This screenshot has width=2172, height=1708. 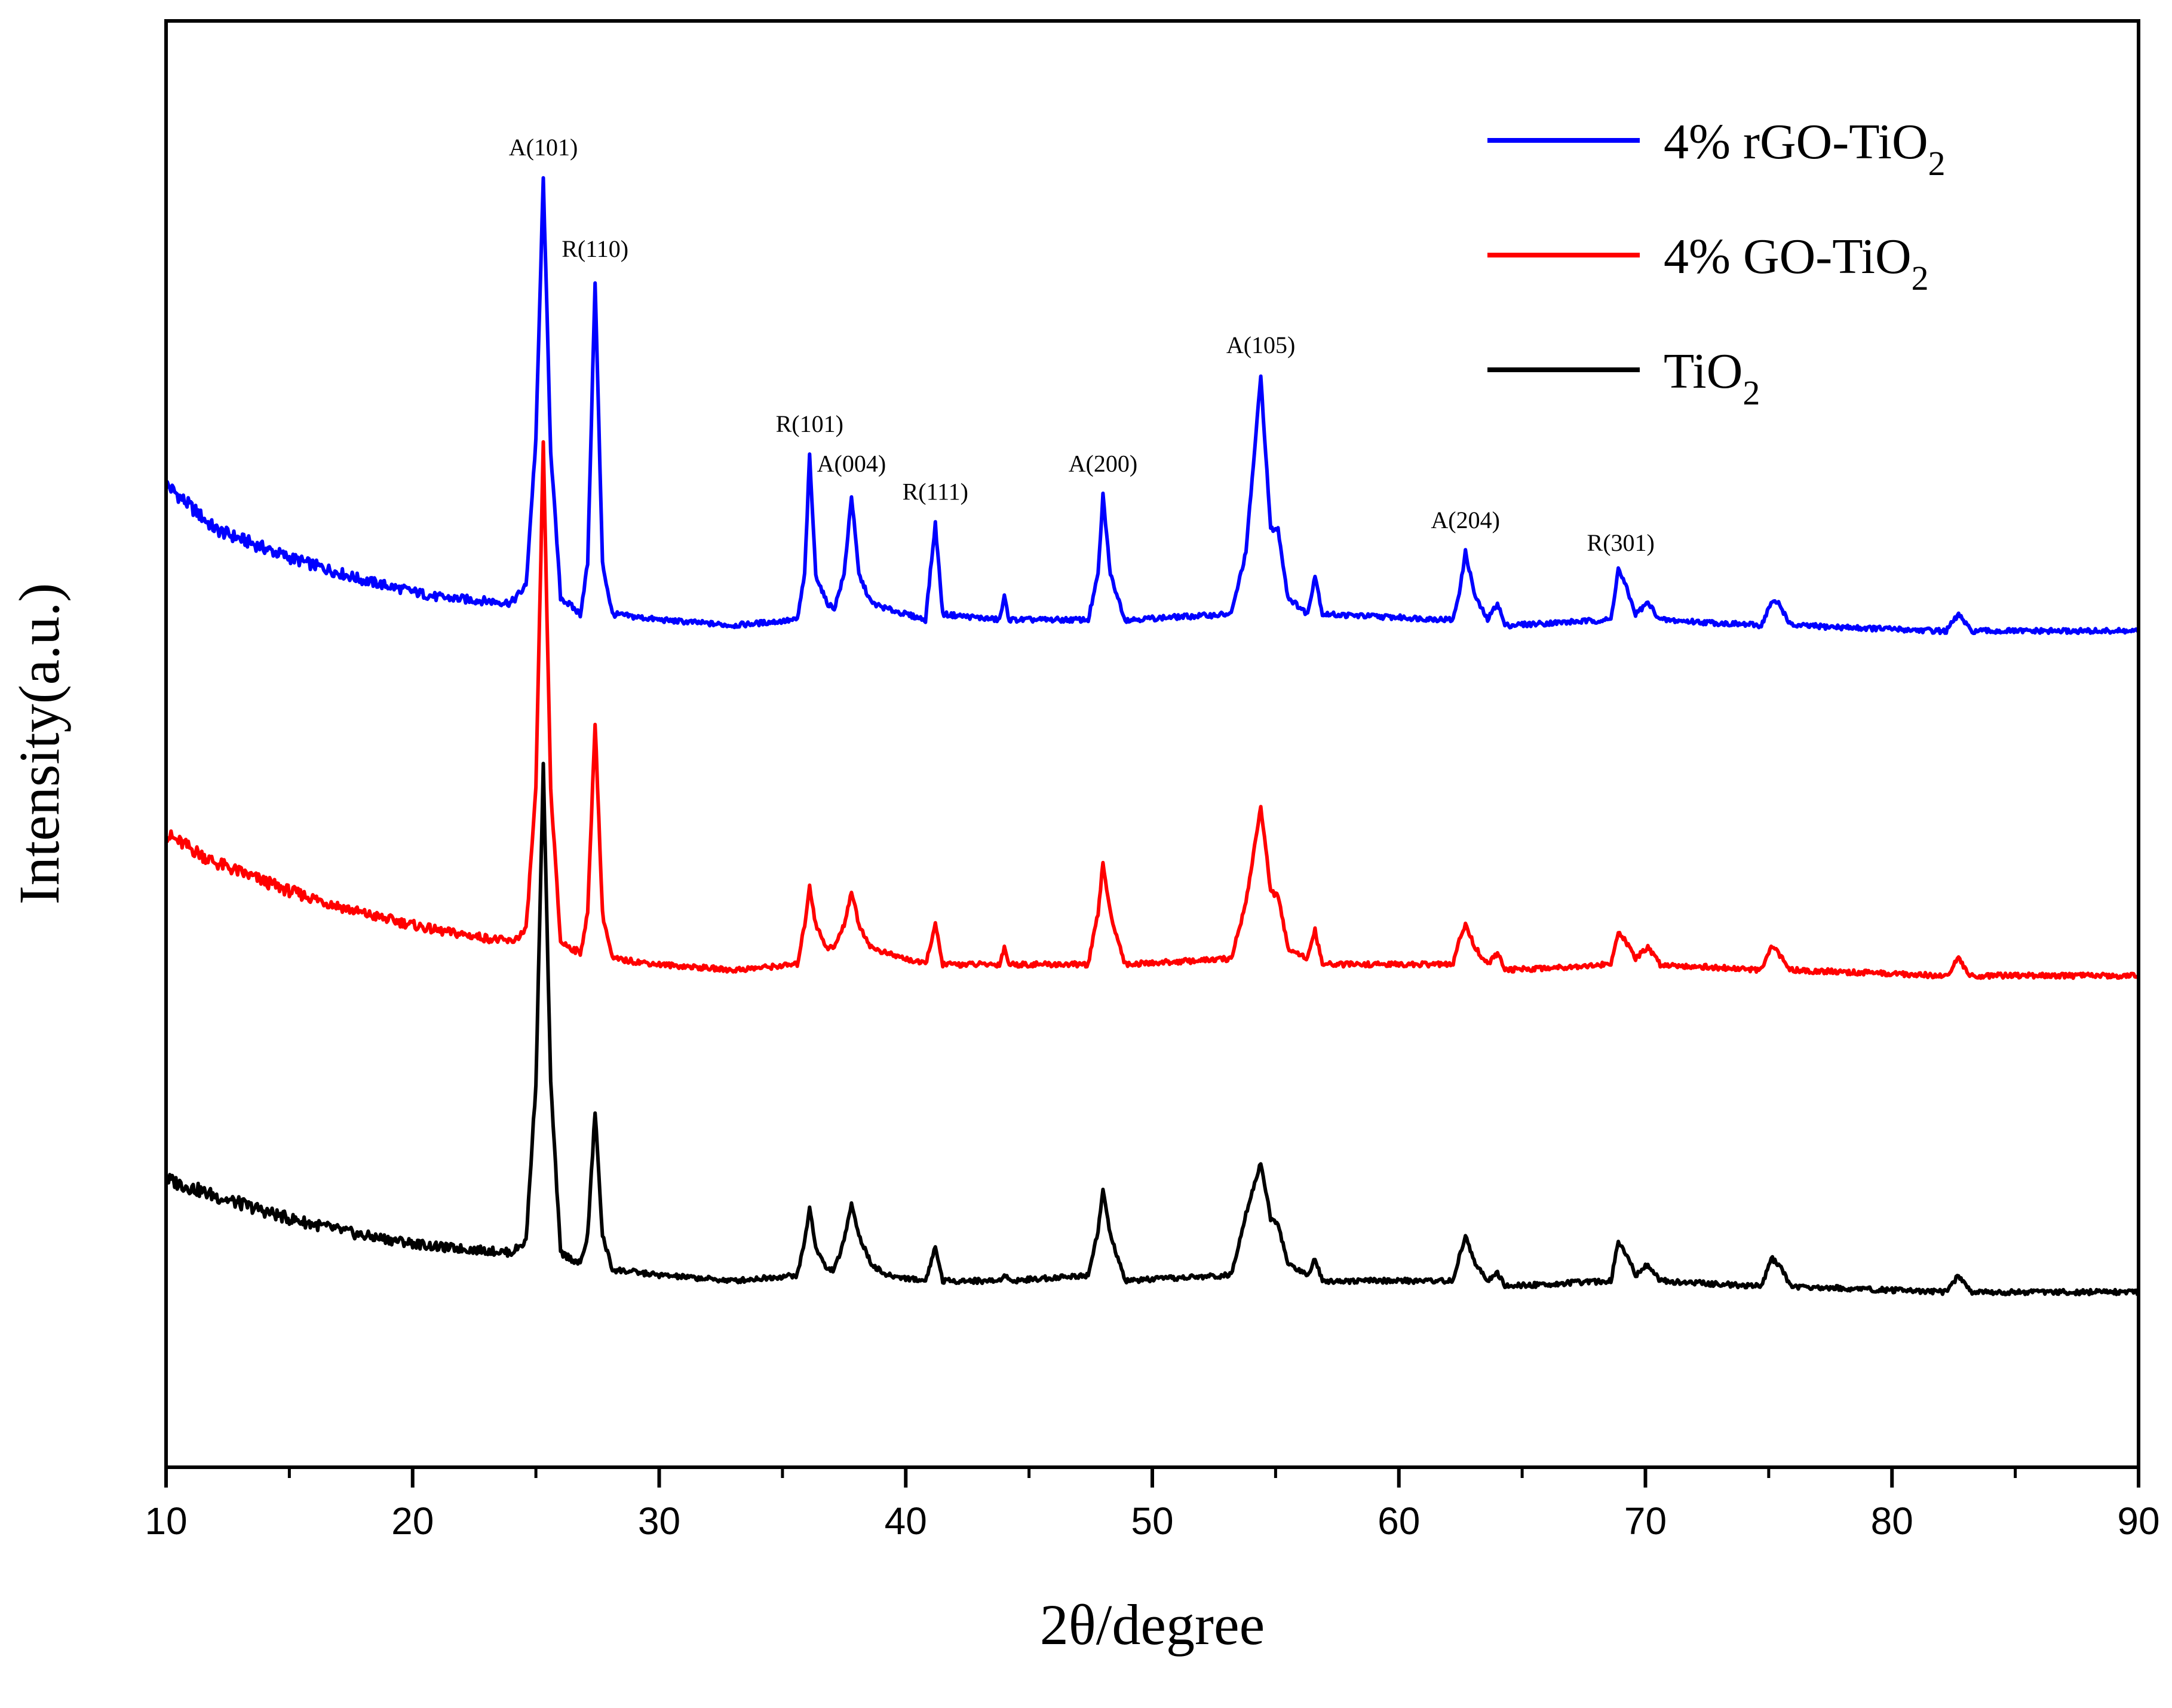 I want to click on legend-label: 4% rGO-TiO2, so click(x=1805, y=148).